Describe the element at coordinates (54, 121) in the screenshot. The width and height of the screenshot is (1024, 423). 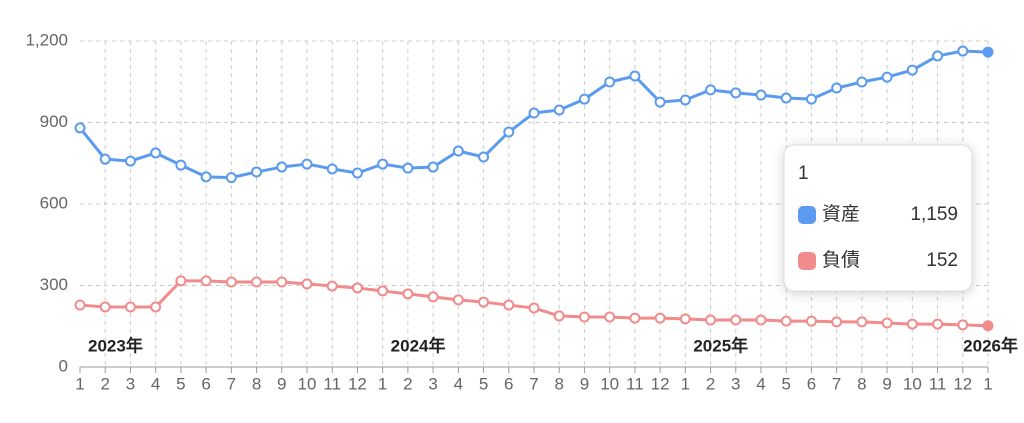
I see `y-tick-label: 900` at that location.